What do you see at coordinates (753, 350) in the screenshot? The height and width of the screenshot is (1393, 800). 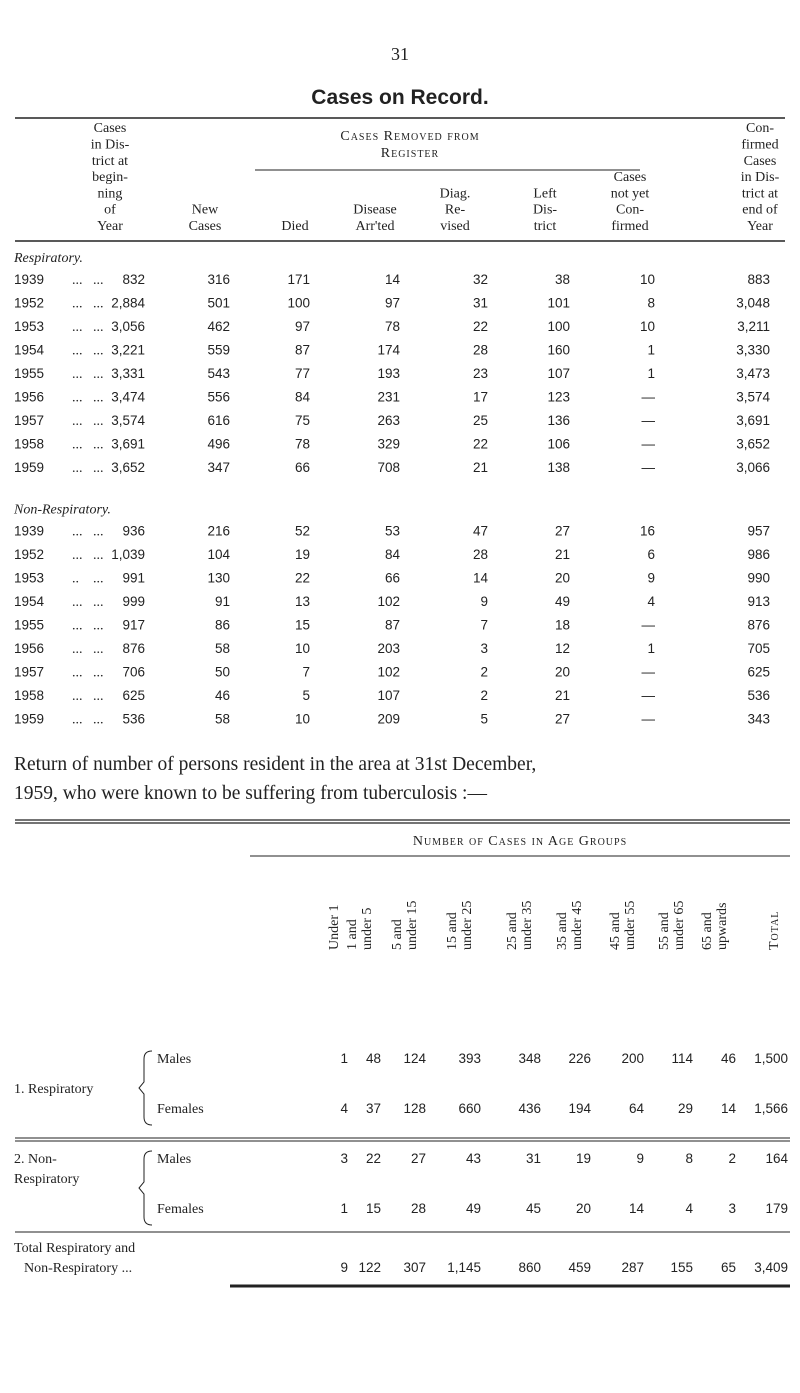 I see `cell: 3,330` at bounding box center [753, 350].